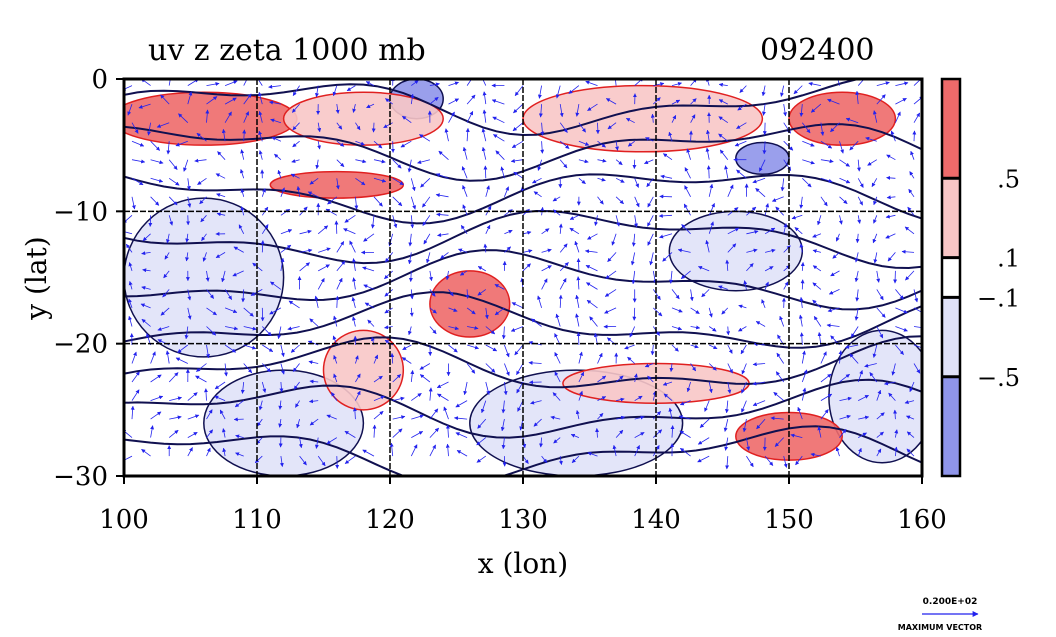 The height and width of the screenshot is (637, 1056). Describe the element at coordinates (80, 477) in the screenshot. I see `y-tick-label: −30` at that location.